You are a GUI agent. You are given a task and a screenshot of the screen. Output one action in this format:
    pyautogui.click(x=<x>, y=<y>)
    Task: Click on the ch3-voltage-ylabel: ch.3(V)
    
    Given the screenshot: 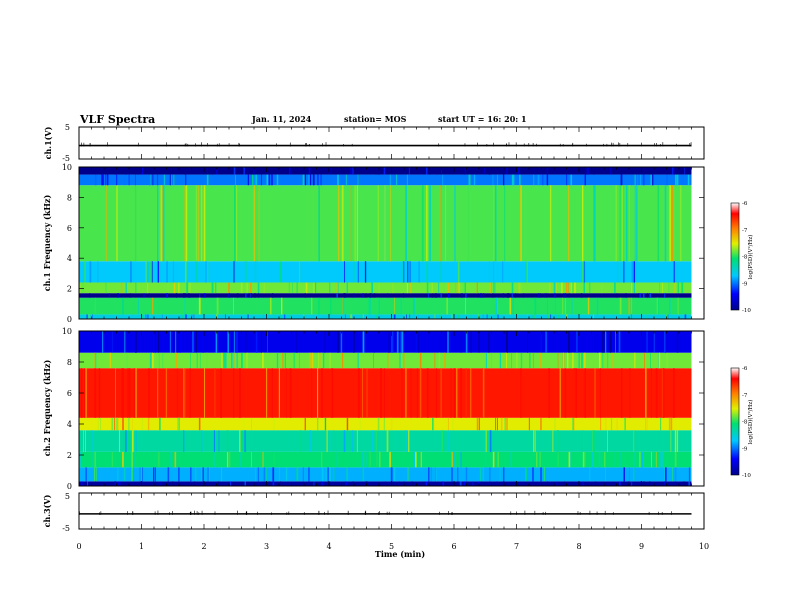 What is the action you would take?
    pyautogui.click(x=47, y=510)
    